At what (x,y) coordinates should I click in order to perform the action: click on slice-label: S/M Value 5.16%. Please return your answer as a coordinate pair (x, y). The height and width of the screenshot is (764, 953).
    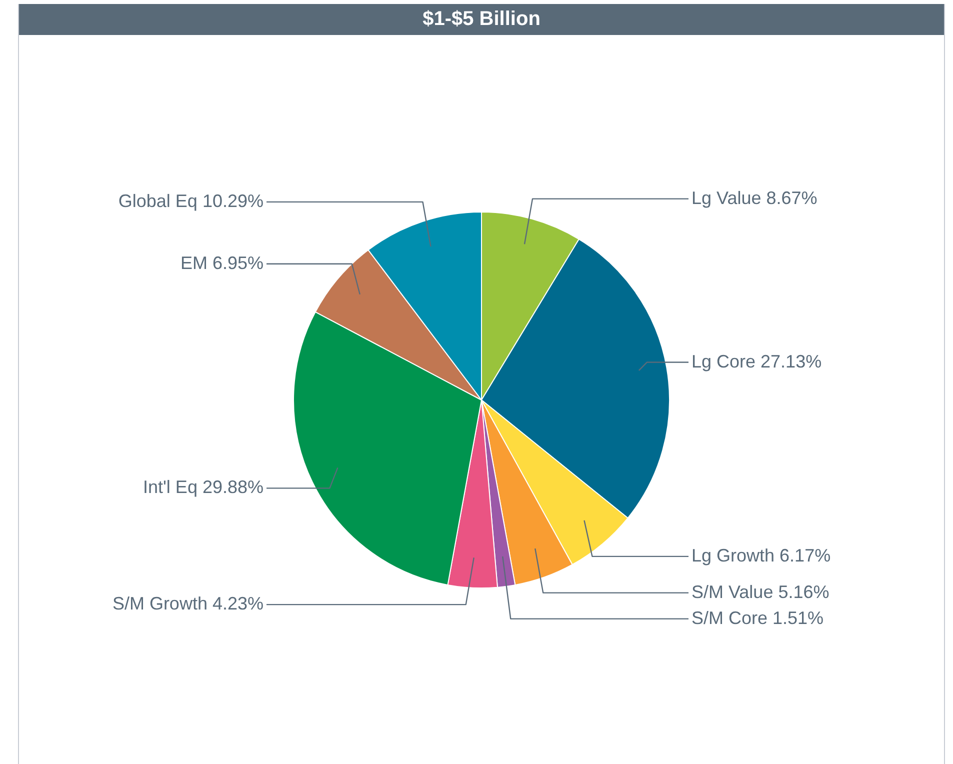
    Looking at the image, I should click on (761, 592).